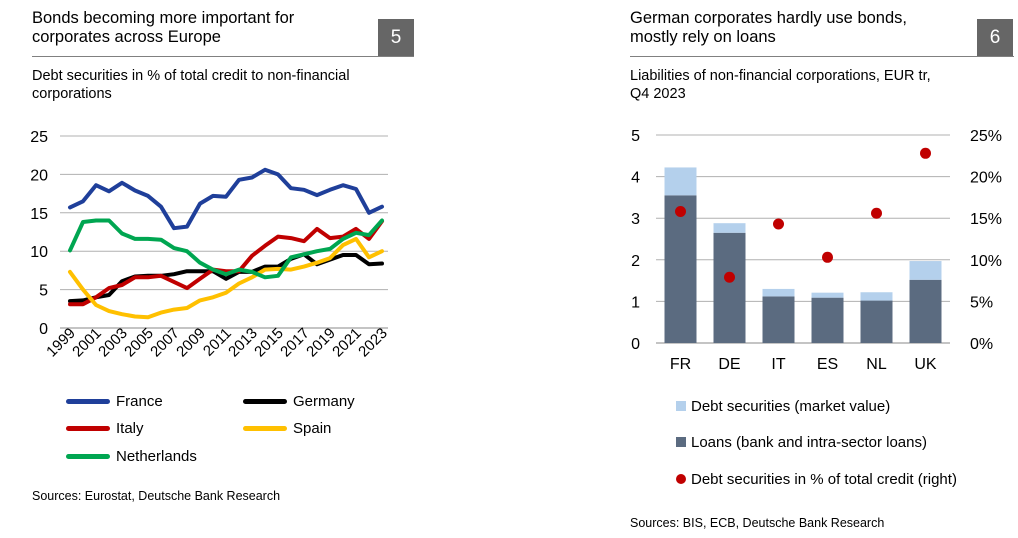  What do you see at coordinates (269, 343) in the screenshot?
I see `x-tick-label: 2015` at bounding box center [269, 343].